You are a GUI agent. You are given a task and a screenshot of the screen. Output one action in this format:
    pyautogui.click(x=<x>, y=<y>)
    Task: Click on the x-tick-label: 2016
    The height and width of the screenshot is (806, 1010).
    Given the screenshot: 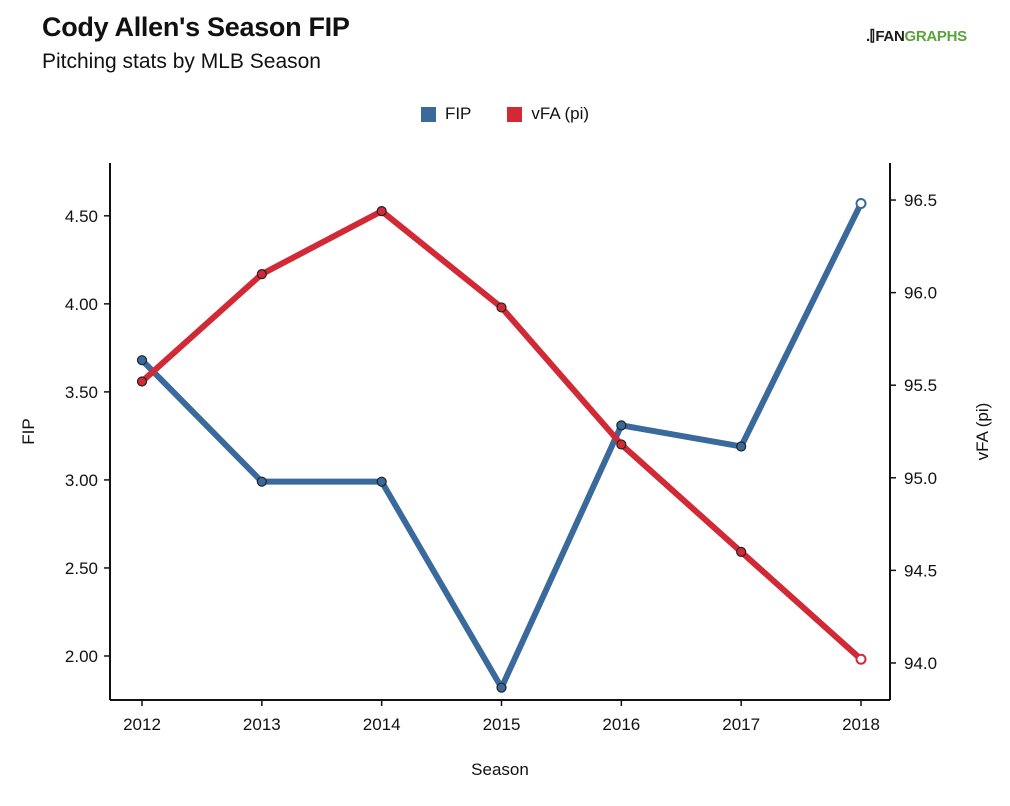 What is the action you would take?
    pyautogui.click(x=621, y=724)
    